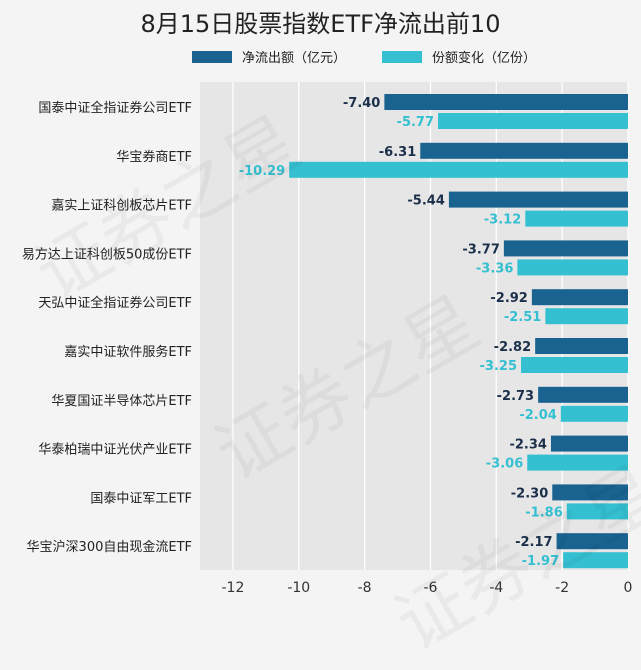 This screenshot has height=670, width=641. Describe the element at coordinates (320, 24) in the screenshot. I see `chart-title: 8月15日股票指数ETF净流出前10` at that location.